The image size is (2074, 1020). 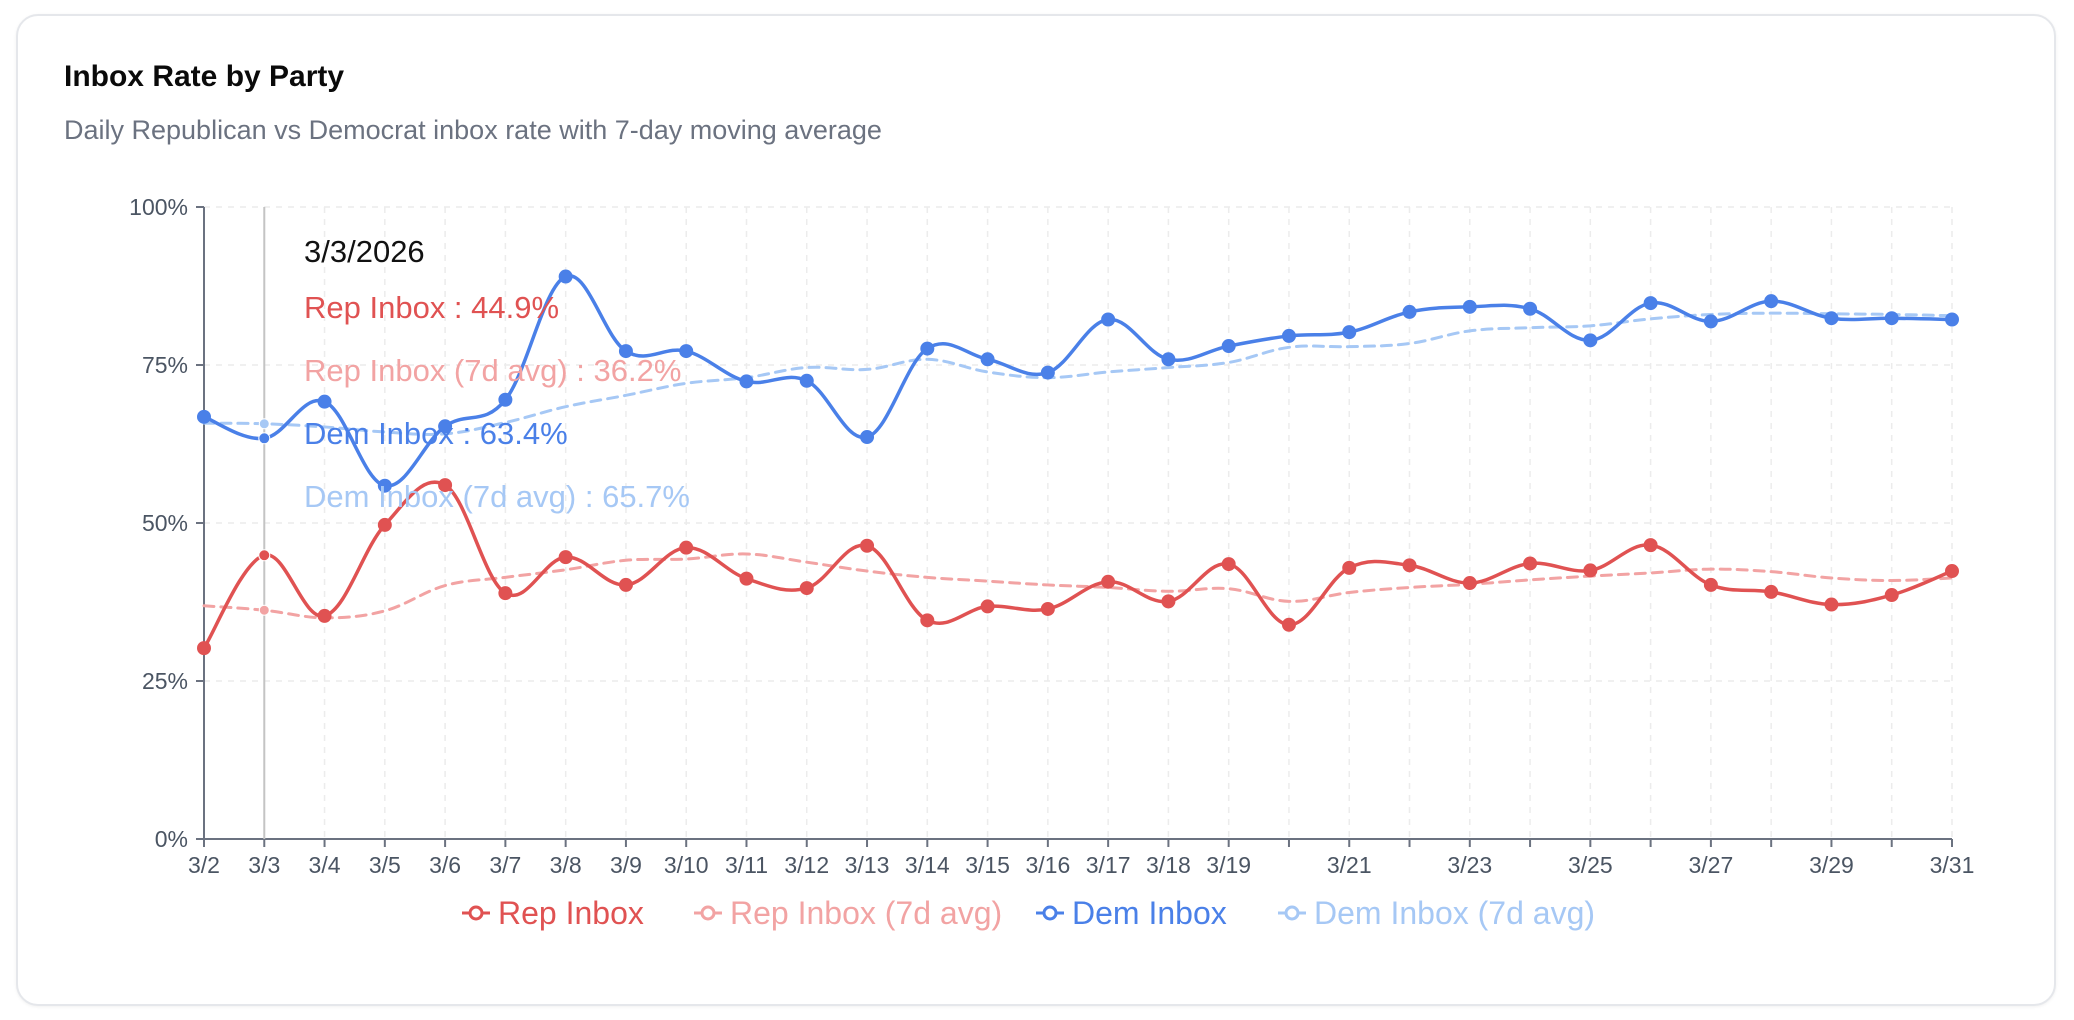 I want to click on tooltip-row-rep_avg: Rep Inbox (7d avg) : 36.2%, so click(x=492, y=370).